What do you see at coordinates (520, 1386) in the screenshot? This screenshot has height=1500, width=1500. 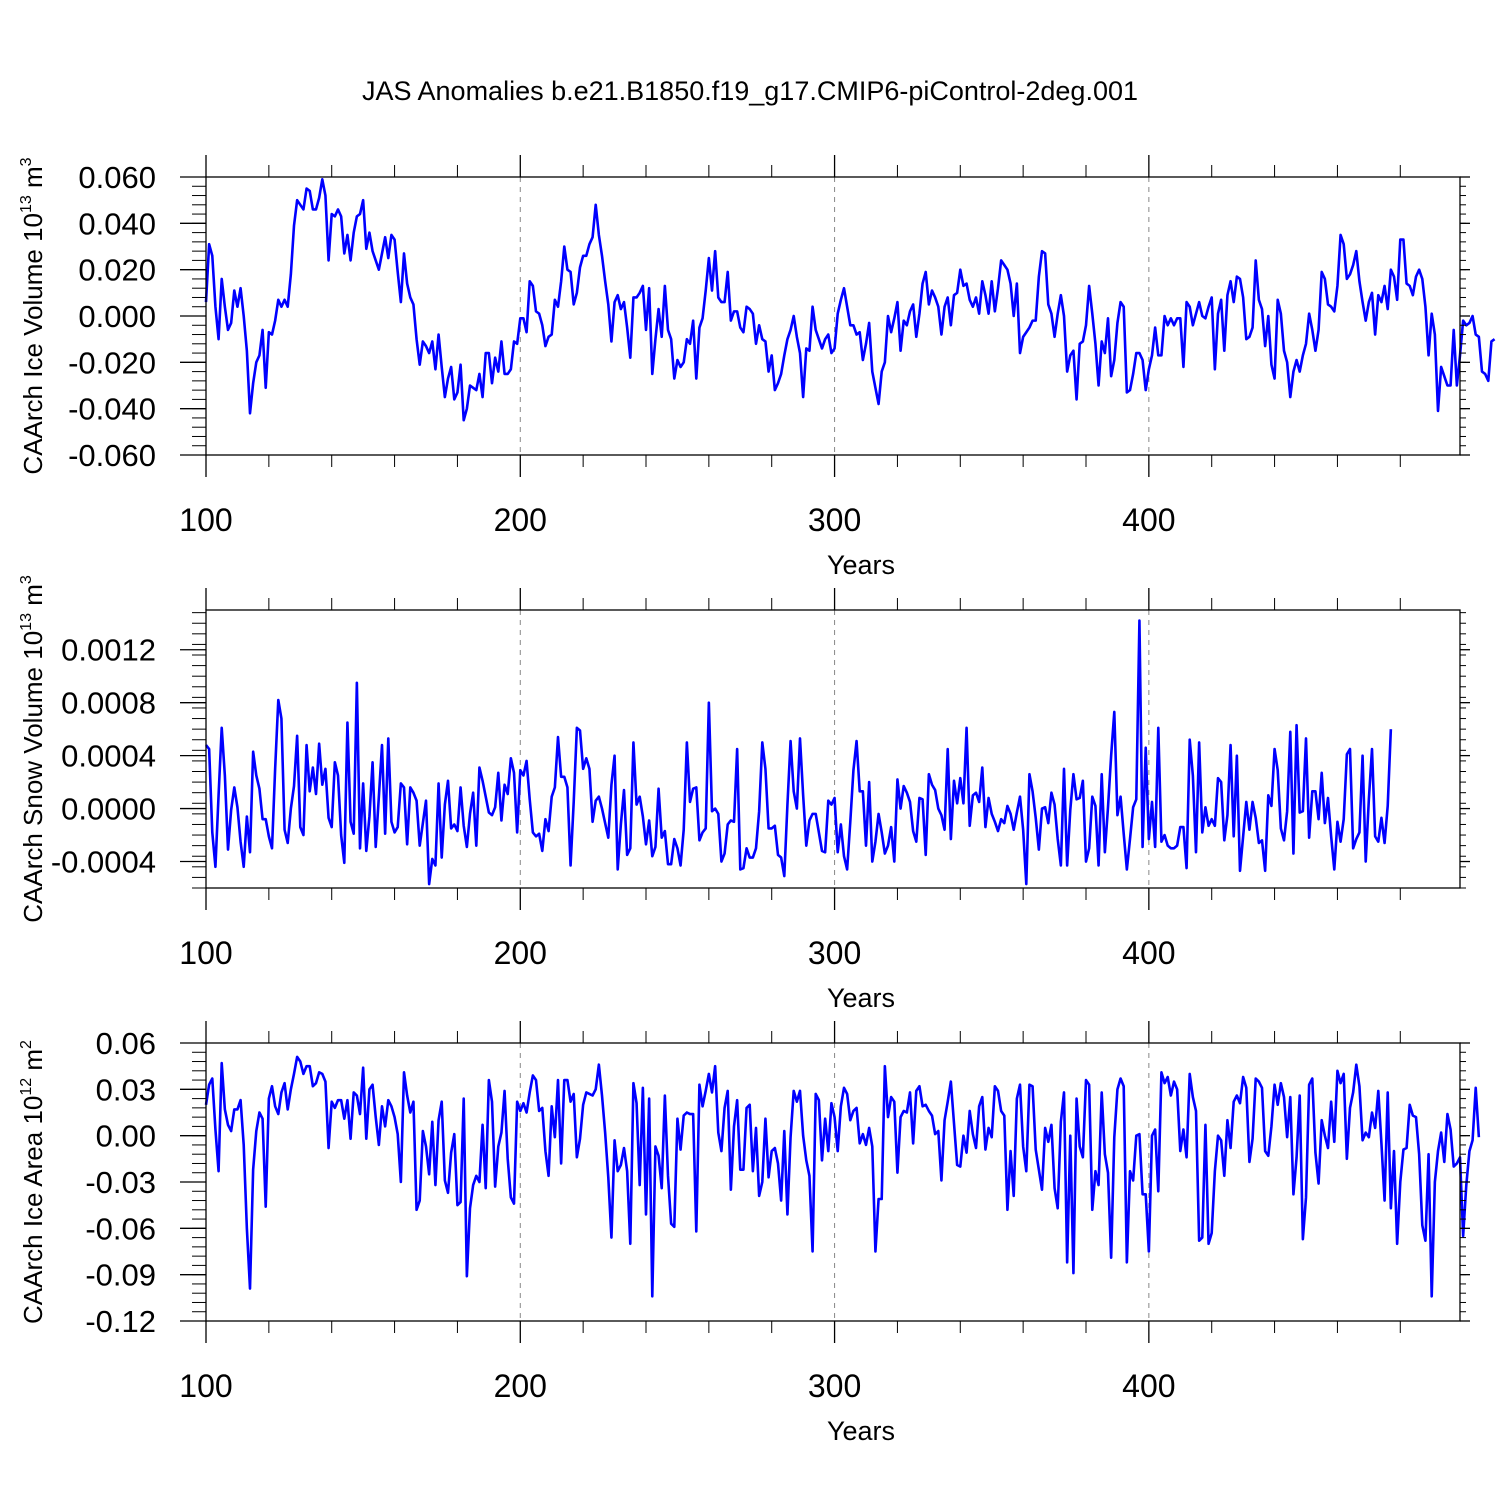 I see `ice-area-x-tick-label: 200` at bounding box center [520, 1386].